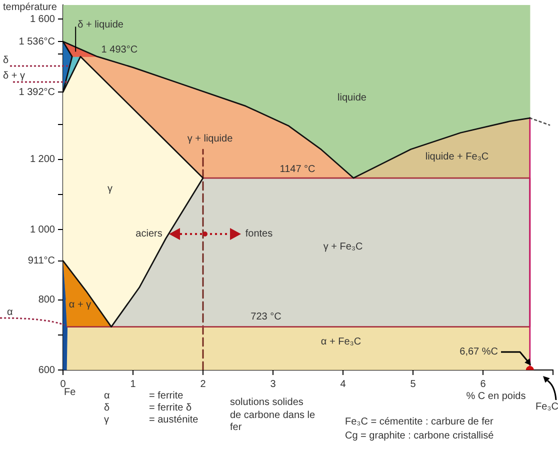 The width and height of the screenshot is (558, 450). What do you see at coordinates (496, 396) in the screenshot?
I see `x-axis-title: % C en poids` at bounding box center [496, 396].